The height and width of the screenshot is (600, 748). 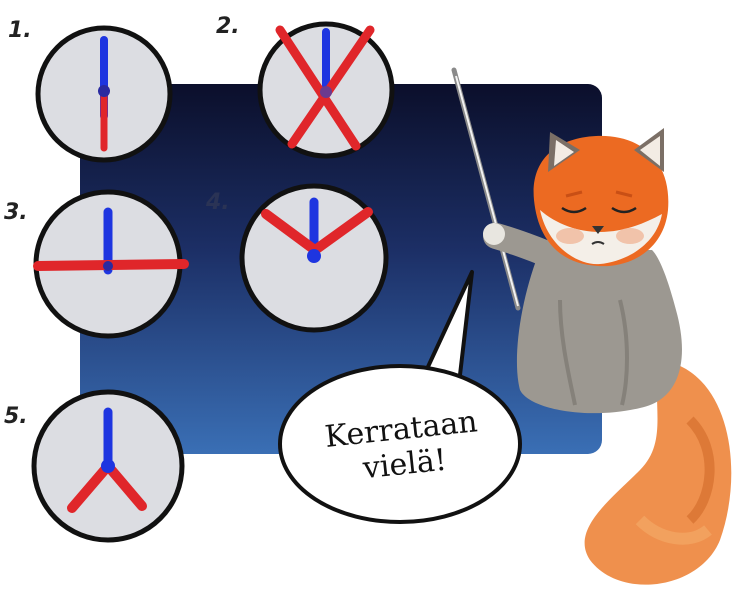 What do you see at coordinates (16, 416) in the screenshot?
I see `clock-number-5: 5.` at bounding box center [16, 416].